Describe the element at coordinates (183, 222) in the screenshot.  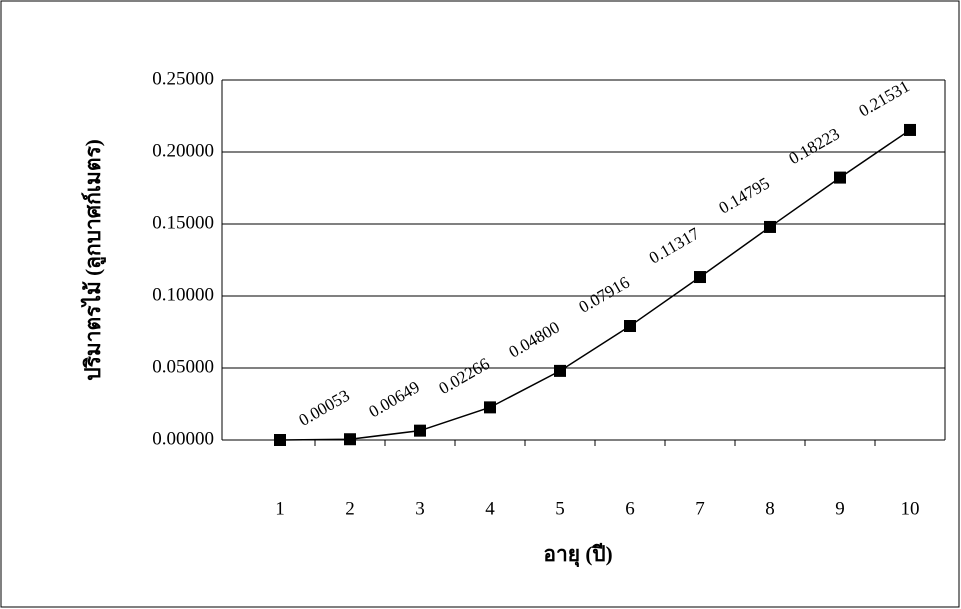
I see `y-tick-label: 0.15000` at that location.